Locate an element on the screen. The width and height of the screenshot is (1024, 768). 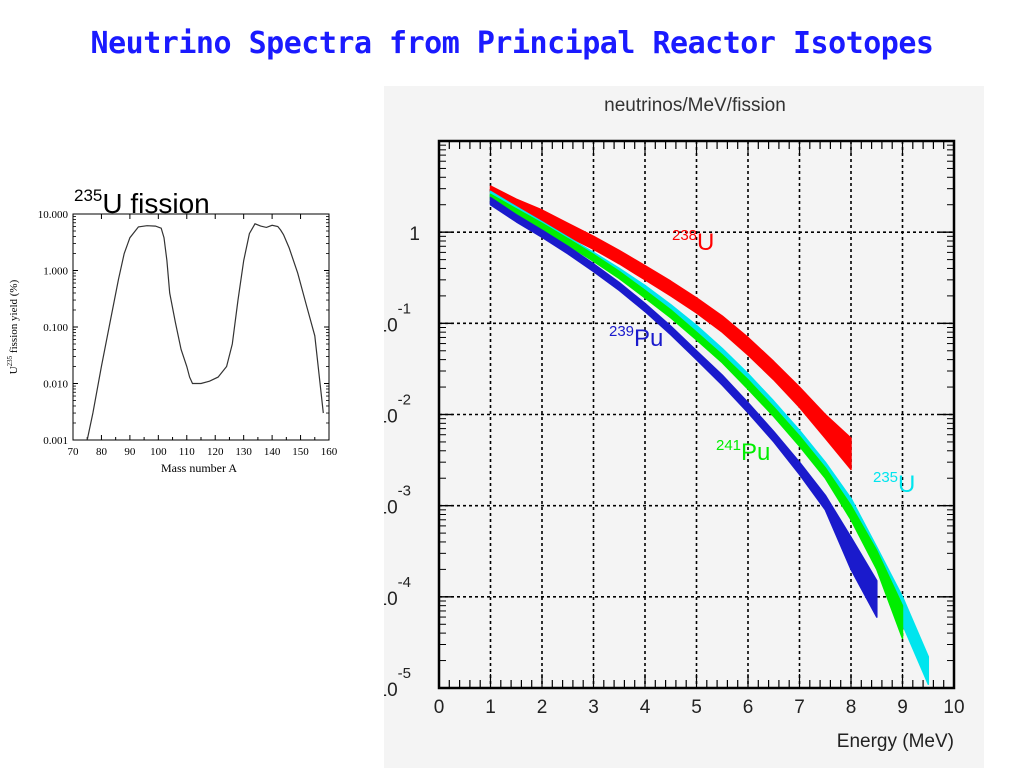
fission-y-label-prefix: U is located at coordinates (14, 370).